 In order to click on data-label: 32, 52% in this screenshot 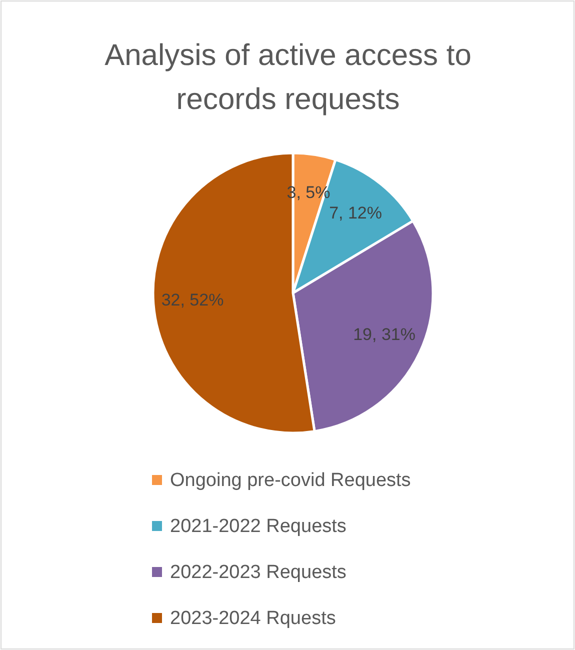, I will do `click(192, 300)`.